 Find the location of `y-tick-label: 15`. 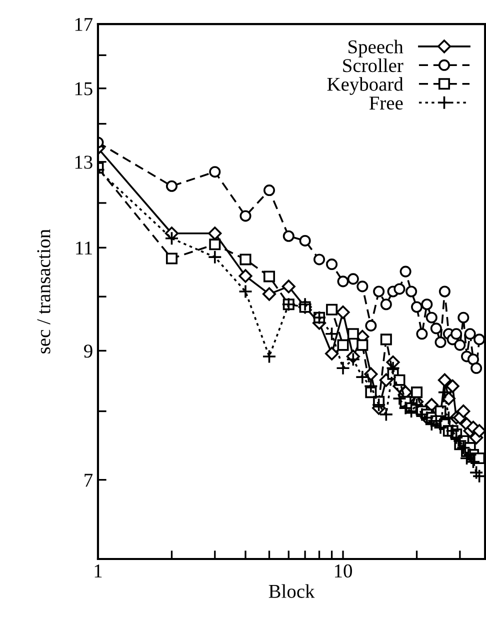

y-tick-label: 15 is located at coordinates (83, 89).